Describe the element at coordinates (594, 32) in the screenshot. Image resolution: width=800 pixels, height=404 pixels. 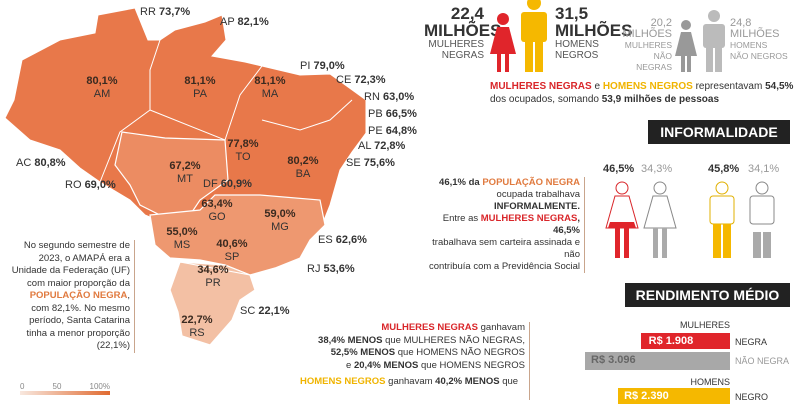
I see `pop-men-black: 31,5 MILHÕES HOMENS NEGROS` at that location.